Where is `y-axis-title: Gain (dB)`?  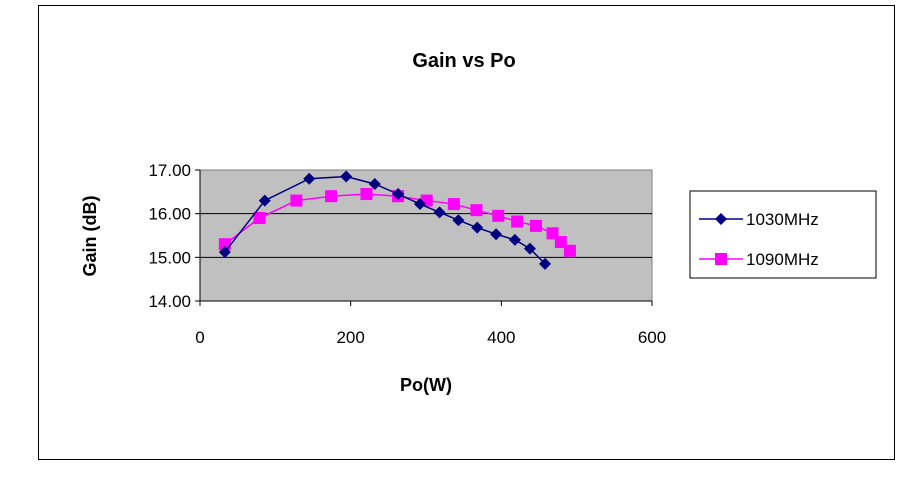 y-axis-title: Gain (dB) is located at coordinates (90, 236).